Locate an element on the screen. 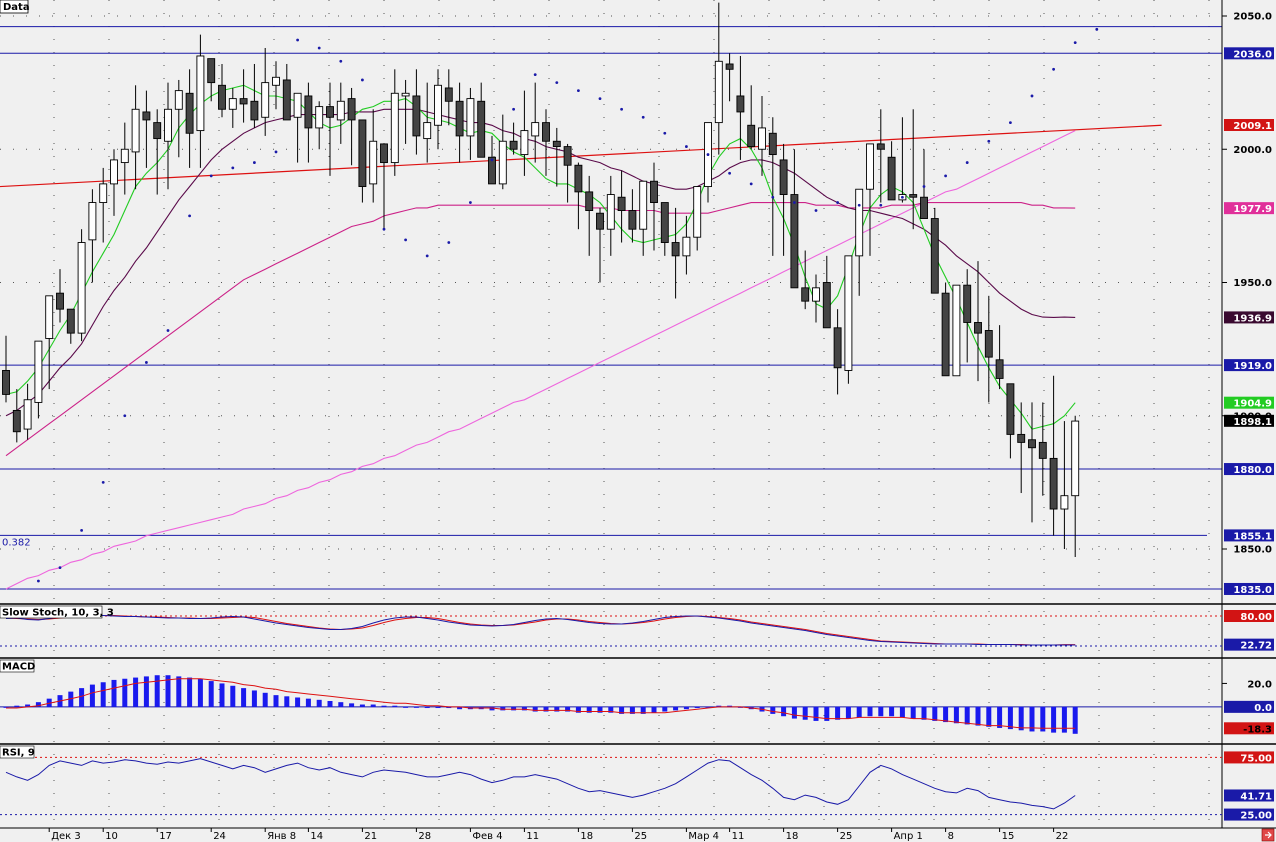 This screenshot has width=1276, height=842. time-tick-label: 18 is located at coordinates (792, 836).